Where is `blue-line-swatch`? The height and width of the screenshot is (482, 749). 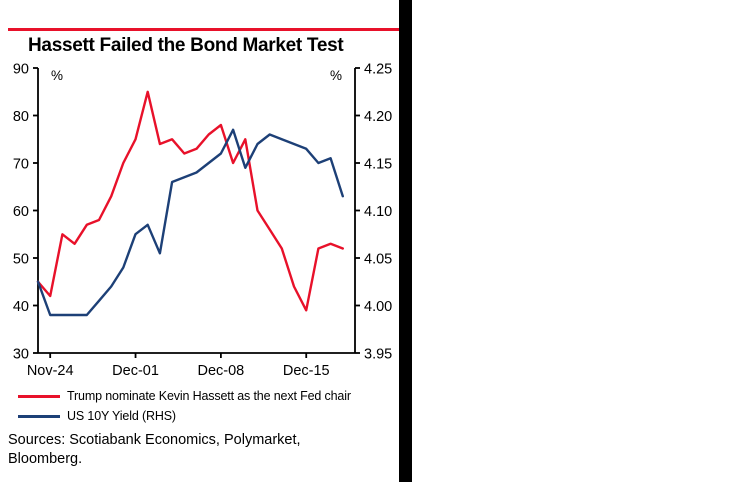 blue-line-swatch is located at coordinates (39, 416).